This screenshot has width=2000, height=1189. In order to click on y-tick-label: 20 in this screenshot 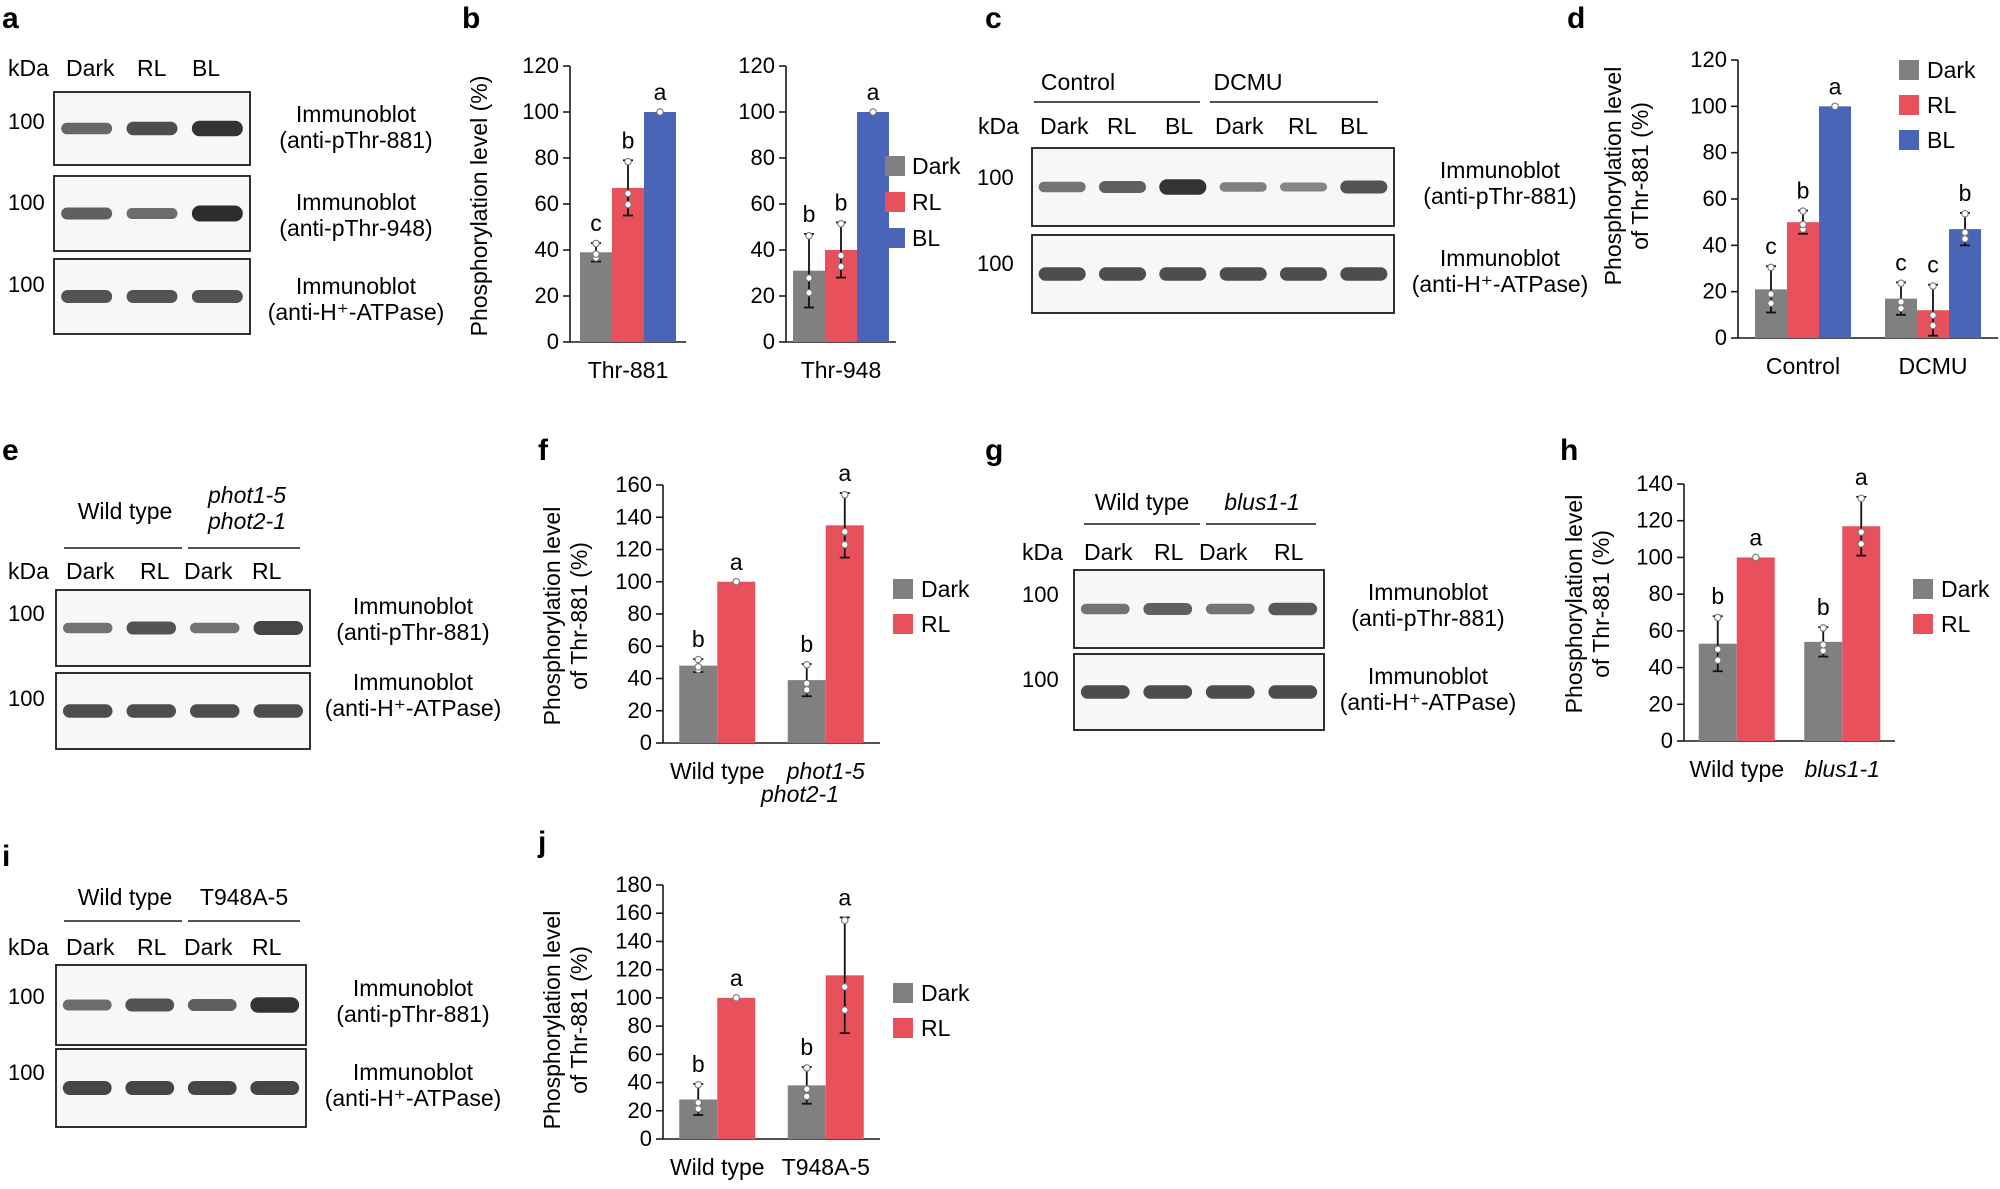, I will do `click(640, 710)`.